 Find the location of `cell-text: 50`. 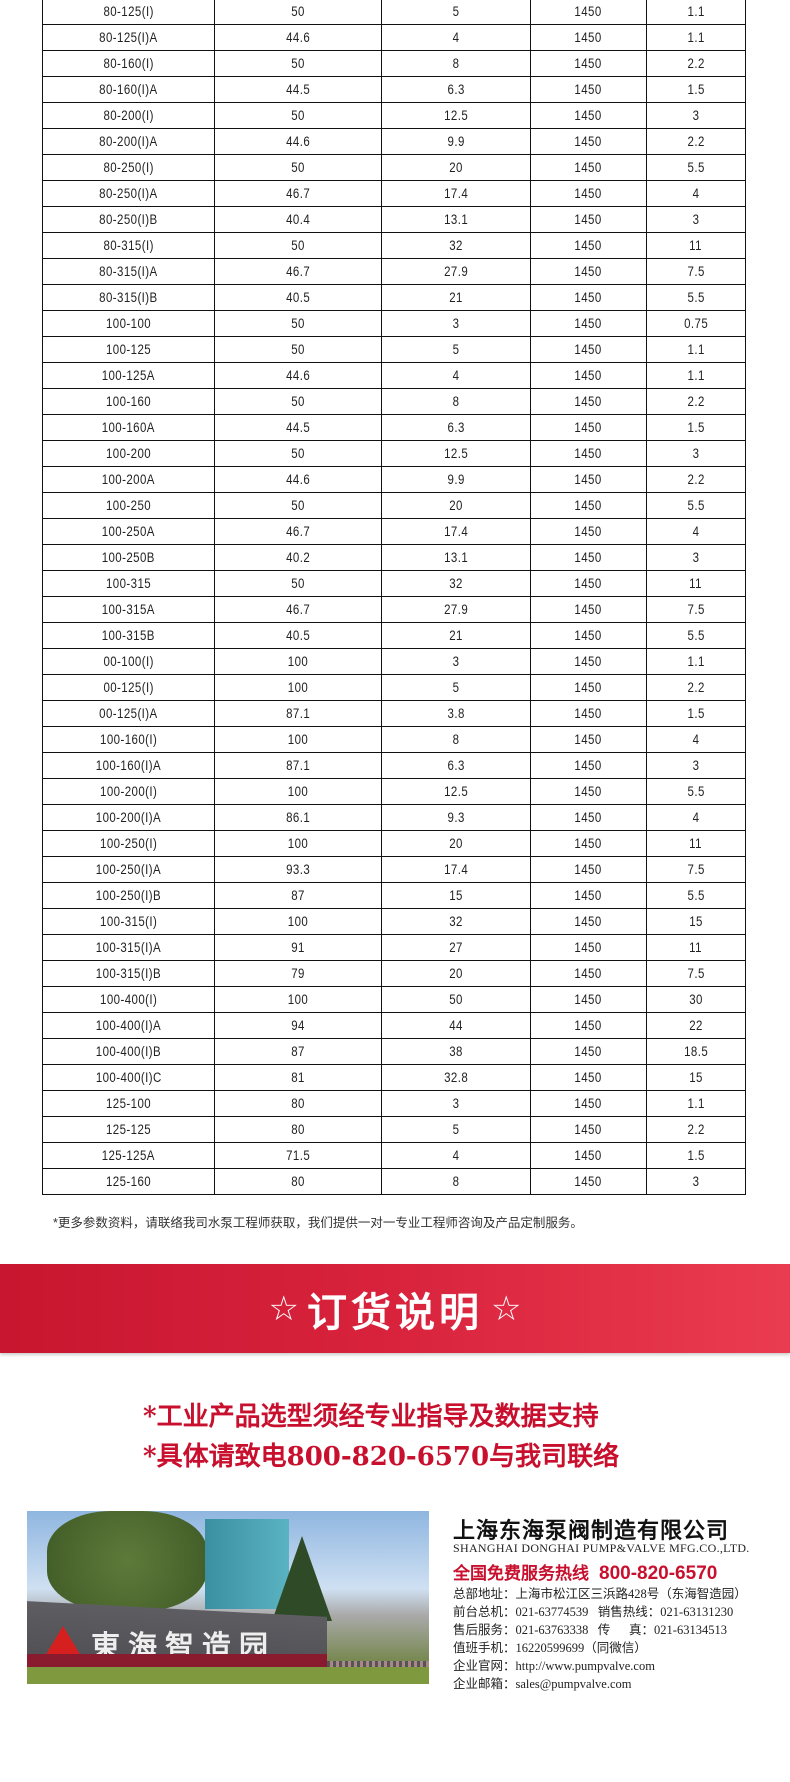

cell-text: 50 is located at coordinates (456, 999).